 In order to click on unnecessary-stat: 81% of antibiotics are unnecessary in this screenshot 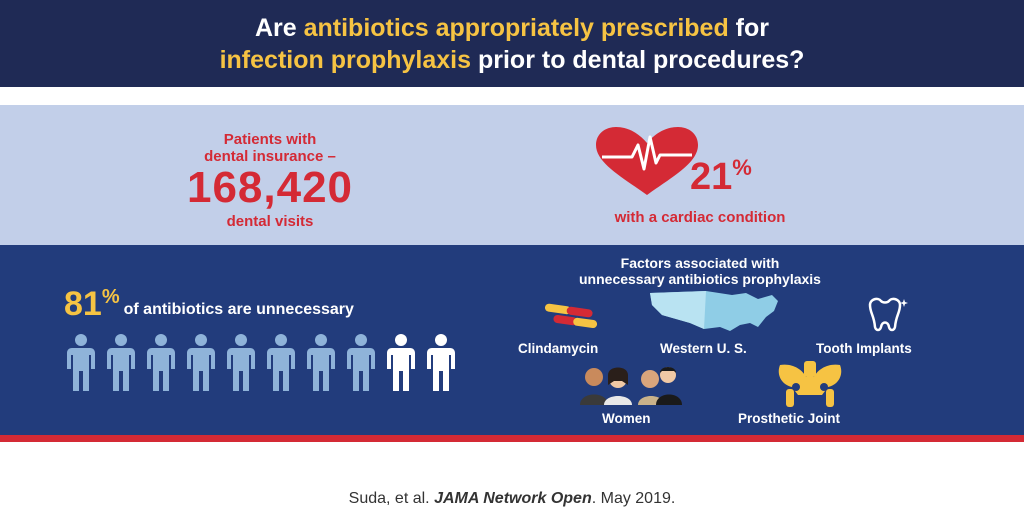, I will do `click(209, 304)`.